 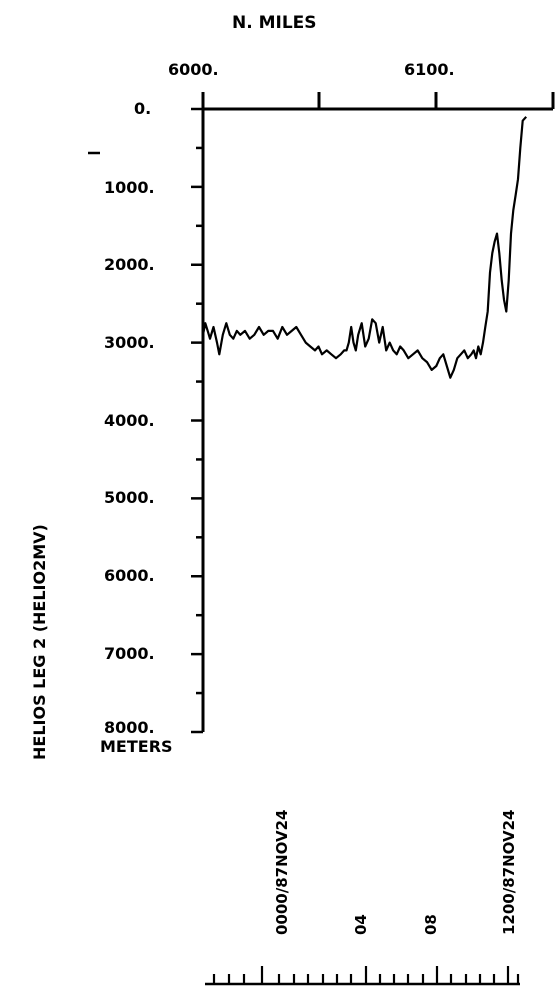 What do you see at coordinates (129, 342) in the screenshot?
I see `y-tick-label-3000: 3000.` at bounding box center [129, 342].